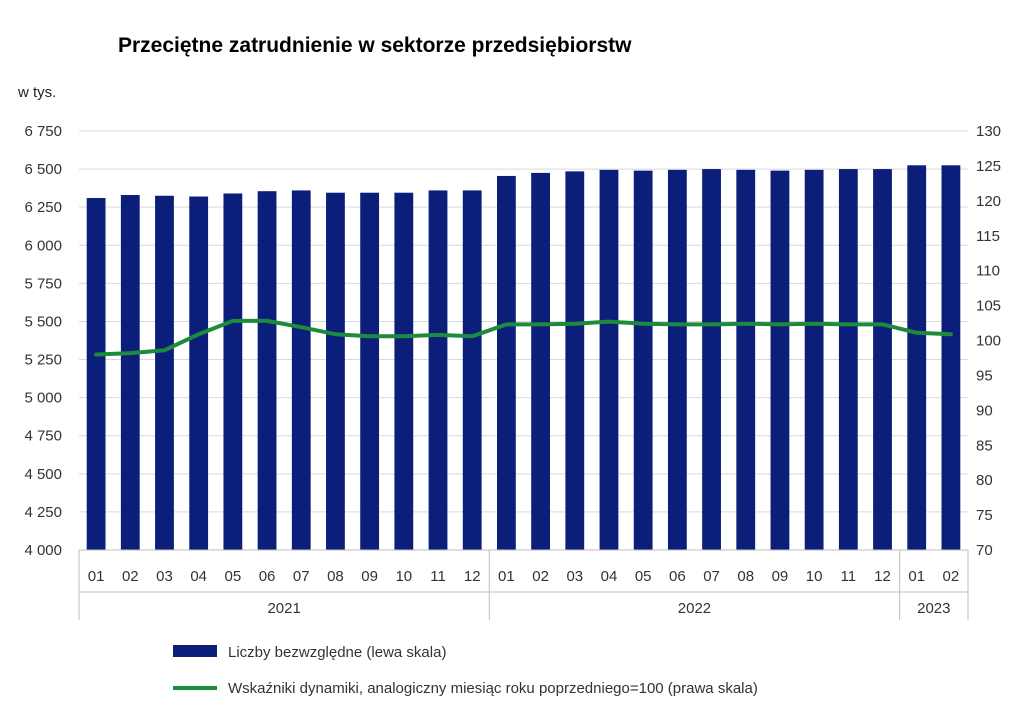  What do you see at coordinates (984, 375) in the screenshot?
I see `right-tick-label: 95` at bounding box center [984, 375].